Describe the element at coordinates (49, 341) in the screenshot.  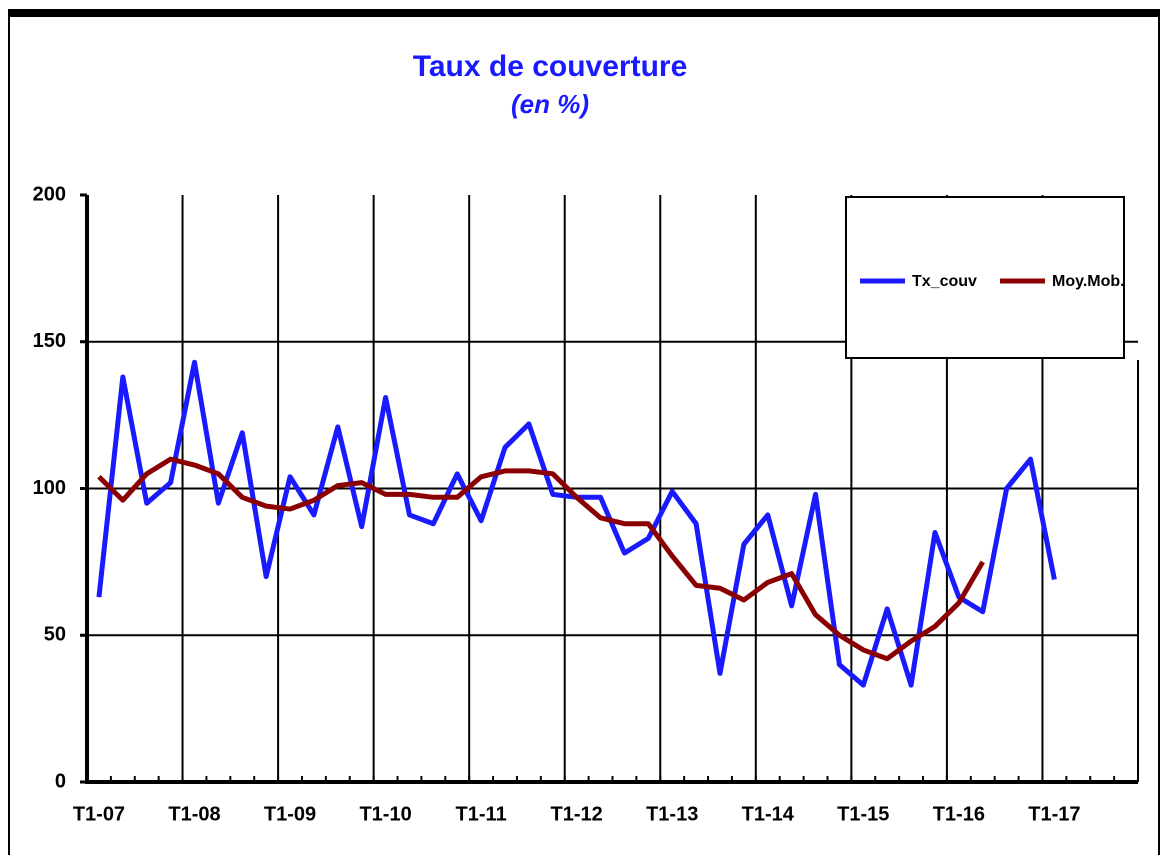
I see `y-tick-label: 150` at that location.